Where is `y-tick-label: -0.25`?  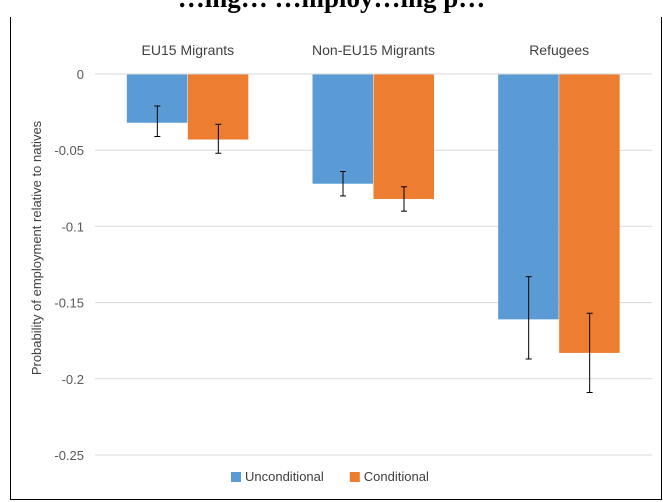
y-tick-label: -0.25 is located at coordinates (69, 455).